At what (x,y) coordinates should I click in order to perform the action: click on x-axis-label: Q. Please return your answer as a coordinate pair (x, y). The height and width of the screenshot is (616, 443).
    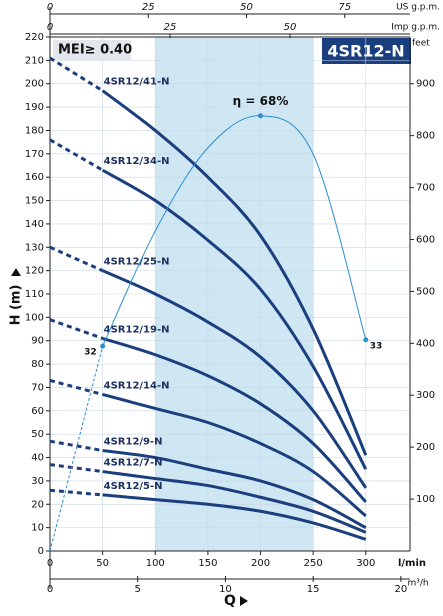
    Looking at the image, I should click on (230, 601).